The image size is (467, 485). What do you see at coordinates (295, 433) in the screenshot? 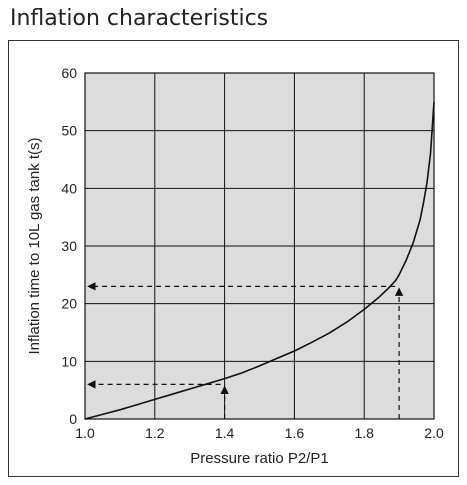
I see `x-tick-label: 1.6` at bounding box center [295, 433].